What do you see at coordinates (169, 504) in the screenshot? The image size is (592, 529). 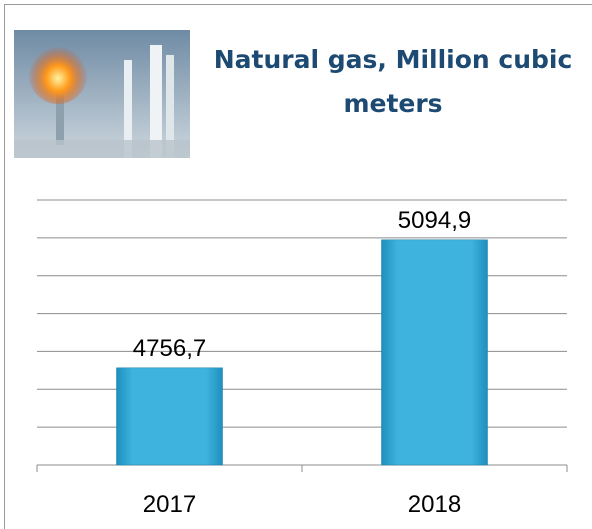 I see `x-tick-label: 2017` at bounding box center [169, 504].